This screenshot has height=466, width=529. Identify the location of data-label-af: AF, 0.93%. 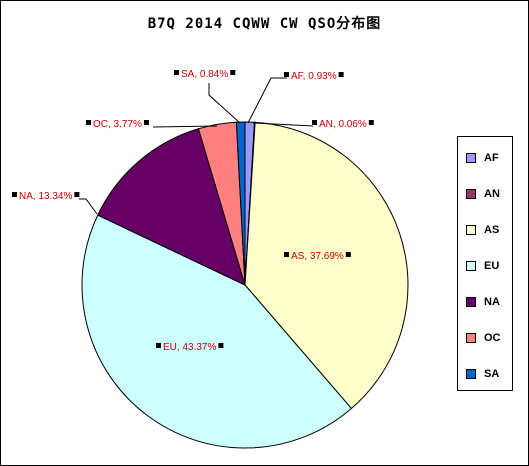
(314, 76).